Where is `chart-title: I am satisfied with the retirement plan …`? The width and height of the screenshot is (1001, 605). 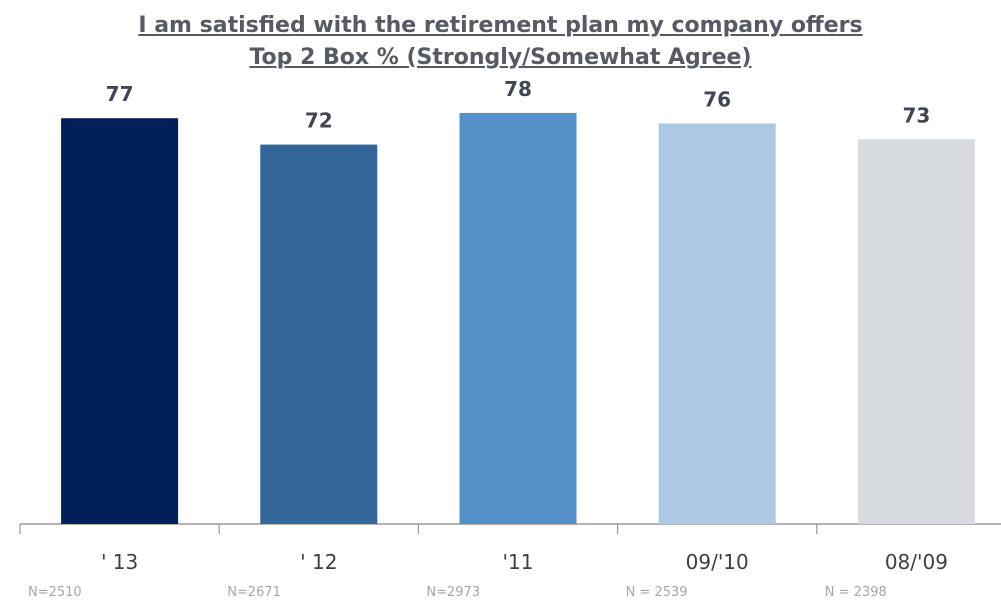
chart-title: I am satisfied with the retirement plan … is located at coordinates (500, 25).